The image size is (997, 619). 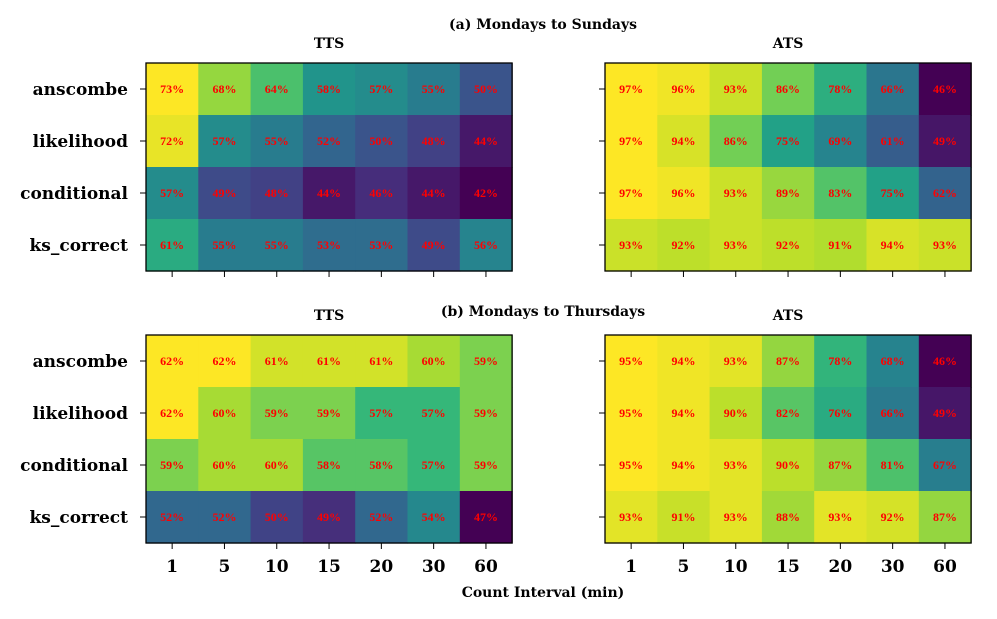 What do you see at coordinates (172, 567) in the screenshot?
I see `x-tick-label: 1` at bounding box center [172, 567].